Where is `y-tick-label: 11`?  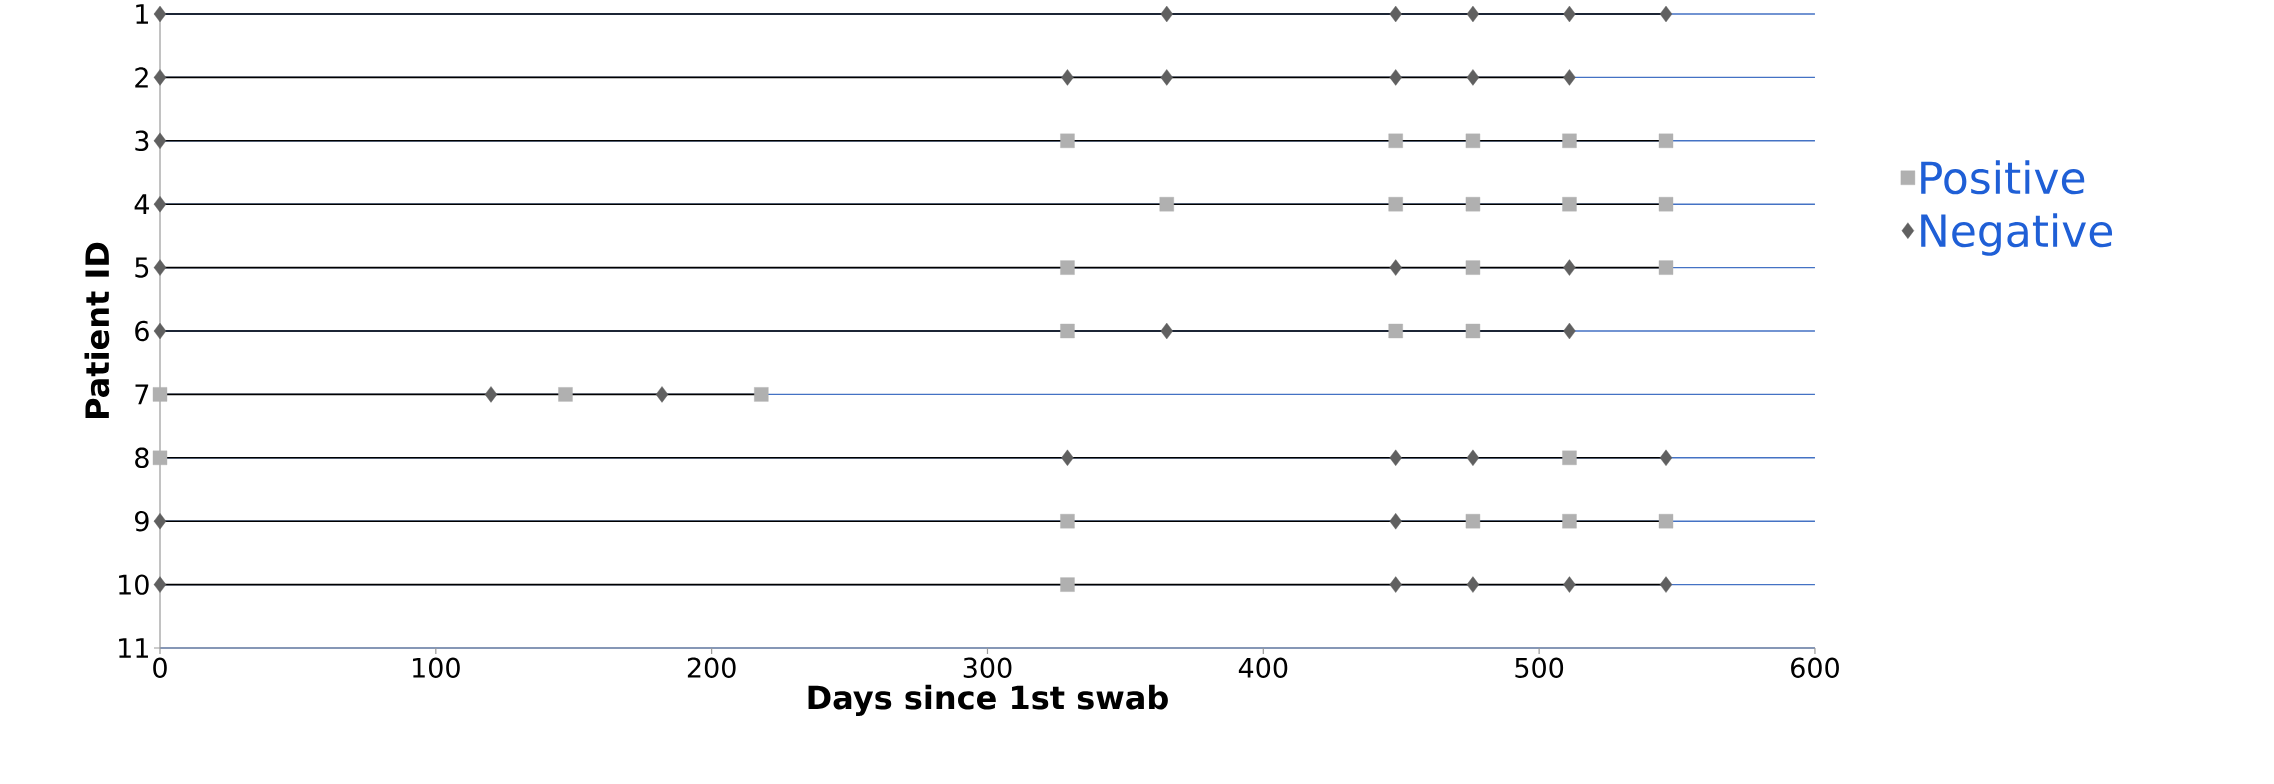
y-tick-label: 11 is located at coordinates (133, 648).